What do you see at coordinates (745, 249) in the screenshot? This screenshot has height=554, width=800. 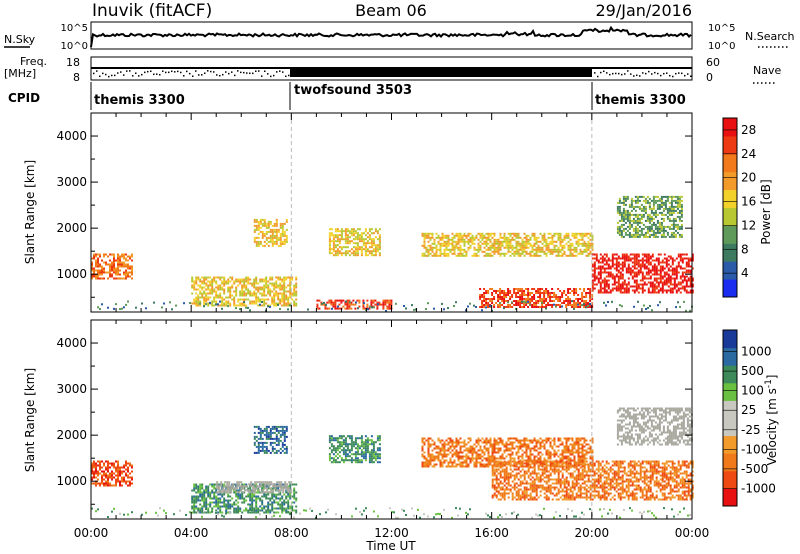 I see `power-colorbar-tick-label: 8` at bounding box center [745, 249].